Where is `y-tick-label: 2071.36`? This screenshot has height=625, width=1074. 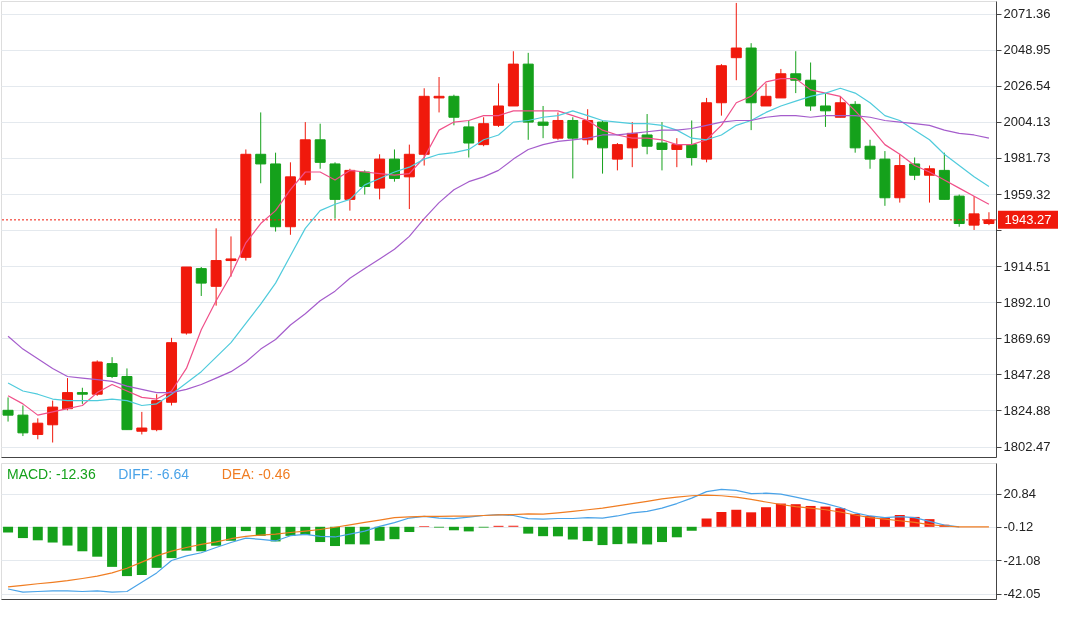
y-tick-label: 2071.36 is located at coordinates (1027, 14).